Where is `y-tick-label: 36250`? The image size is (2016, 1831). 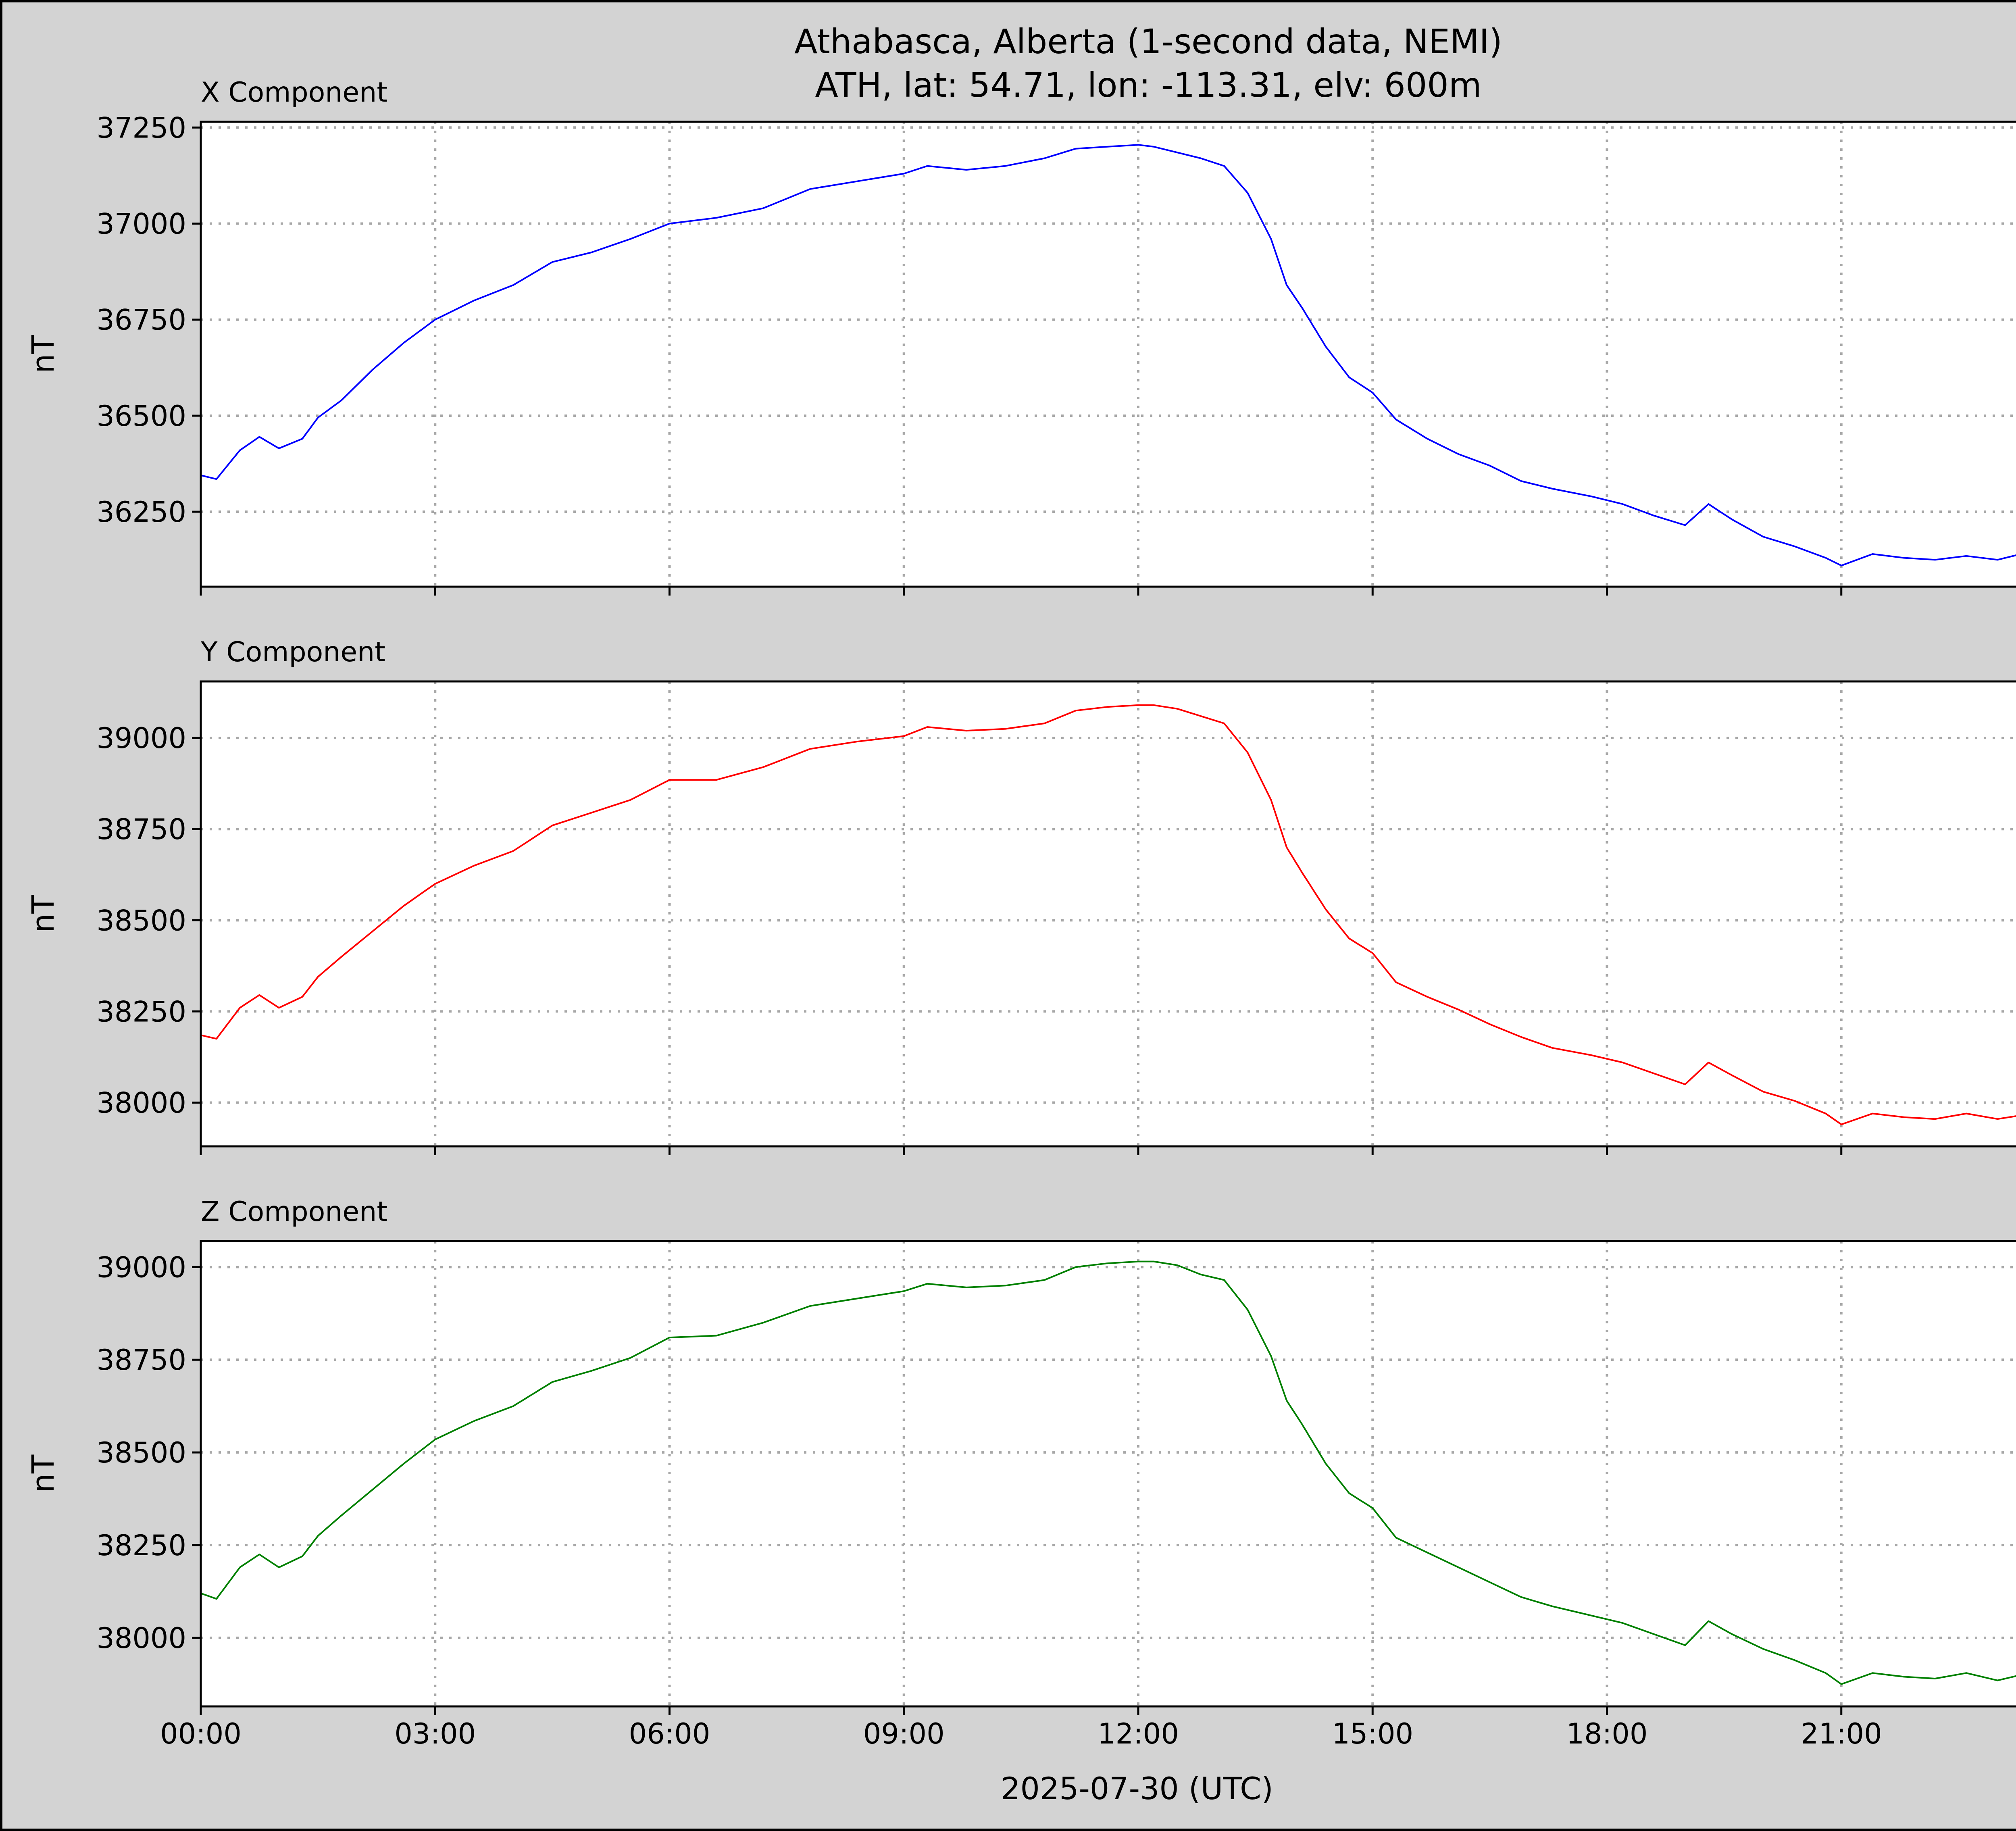 y-tick-label: 36250 is located at coordinates (141, 512).